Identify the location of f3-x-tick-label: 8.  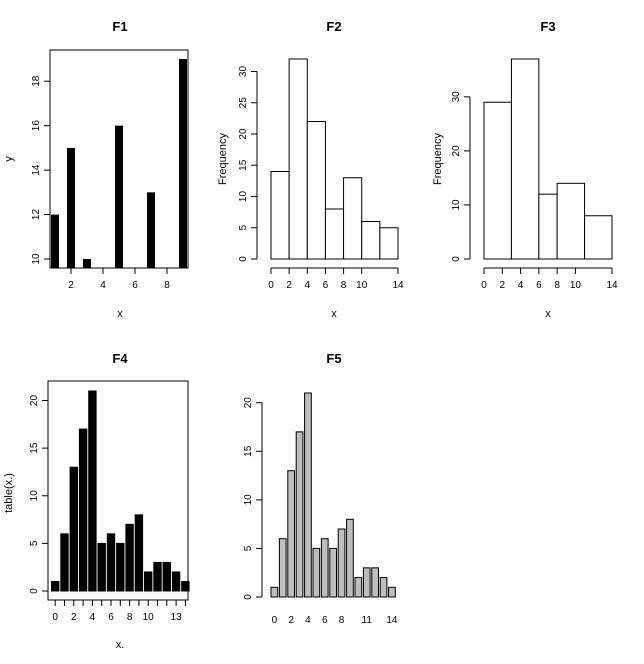
(557, 285).